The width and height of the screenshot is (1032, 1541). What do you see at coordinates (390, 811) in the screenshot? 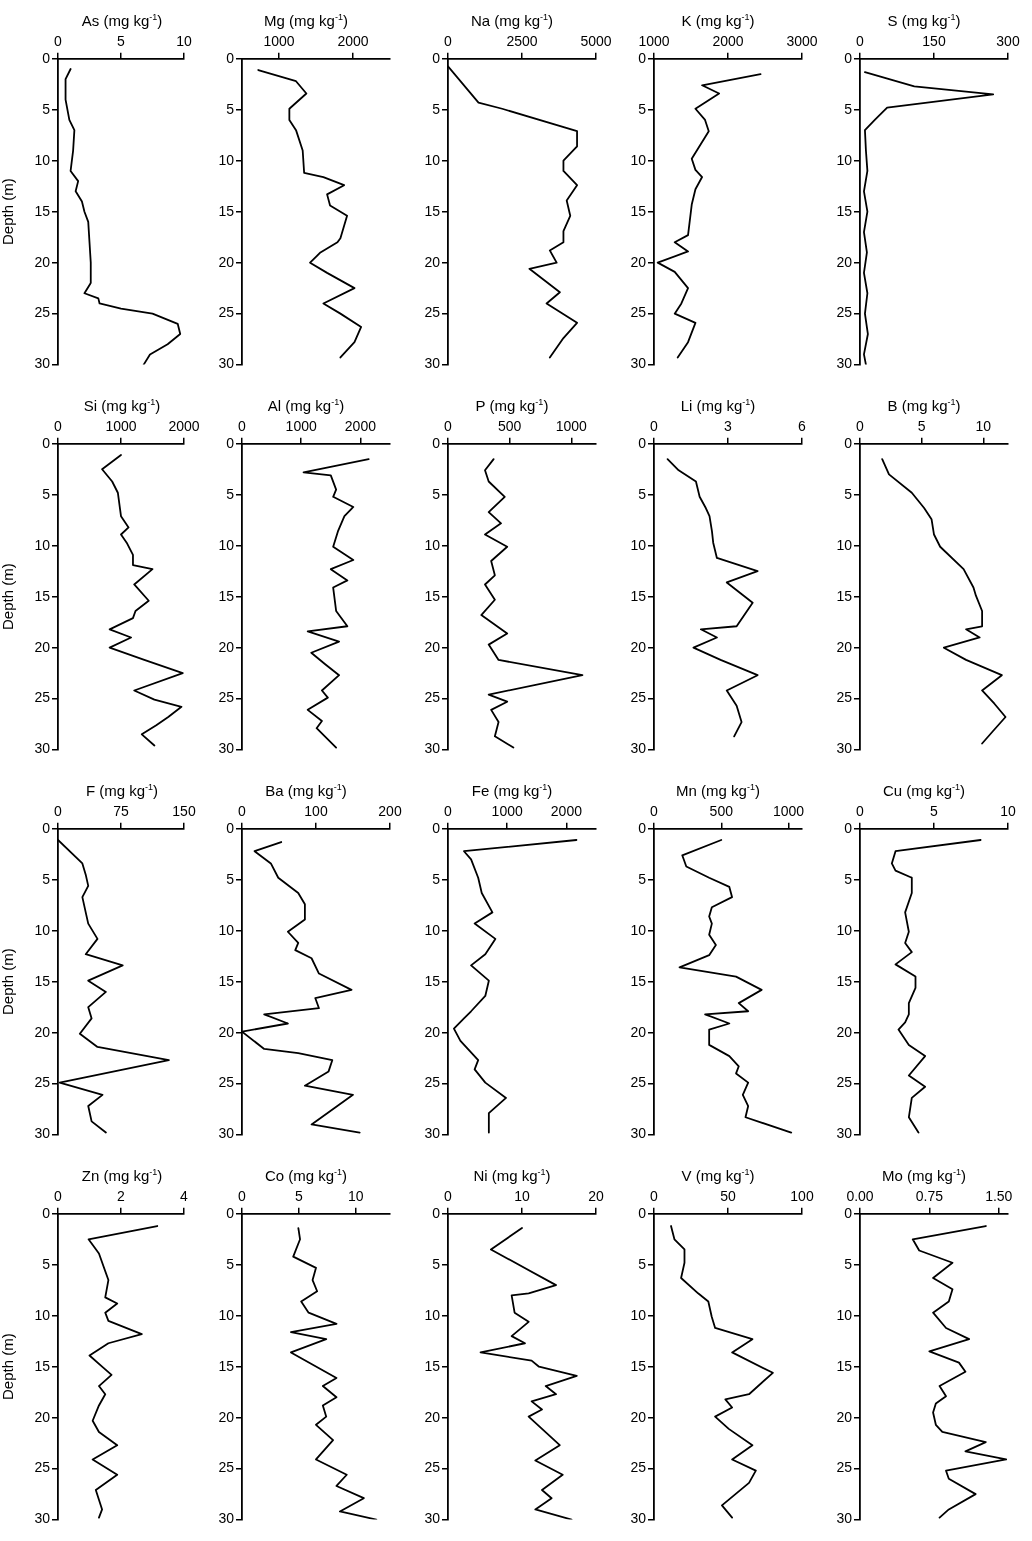
I see `x-tick-label: 200` at bounding box center [390, 811].